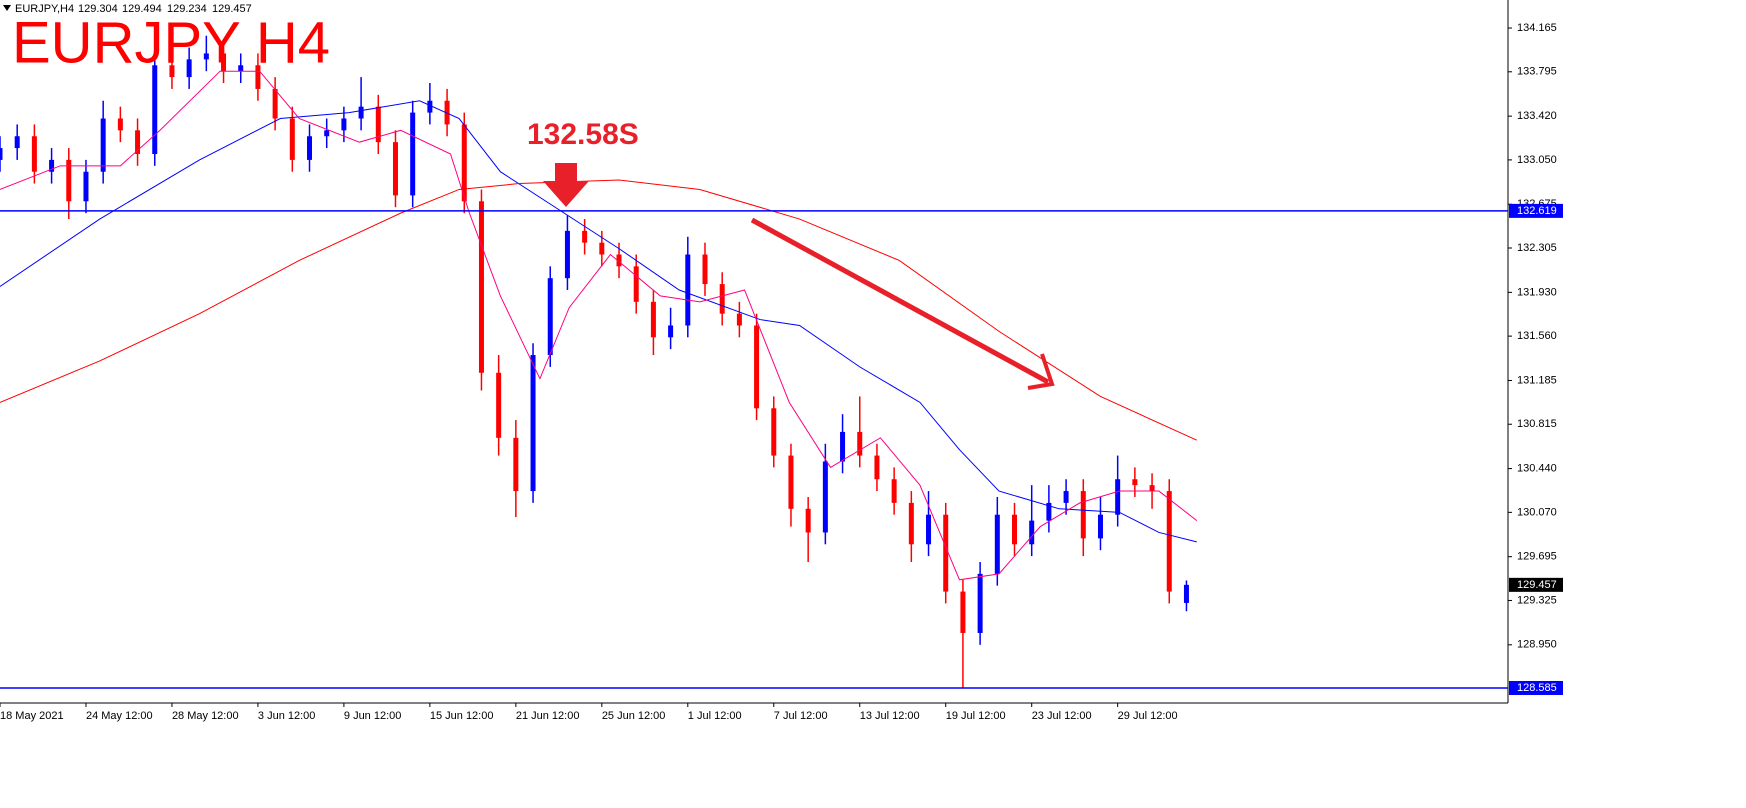 The image size is (1746, 808). I want to click on y-tick-label: 129.695, so click(1537, 557).